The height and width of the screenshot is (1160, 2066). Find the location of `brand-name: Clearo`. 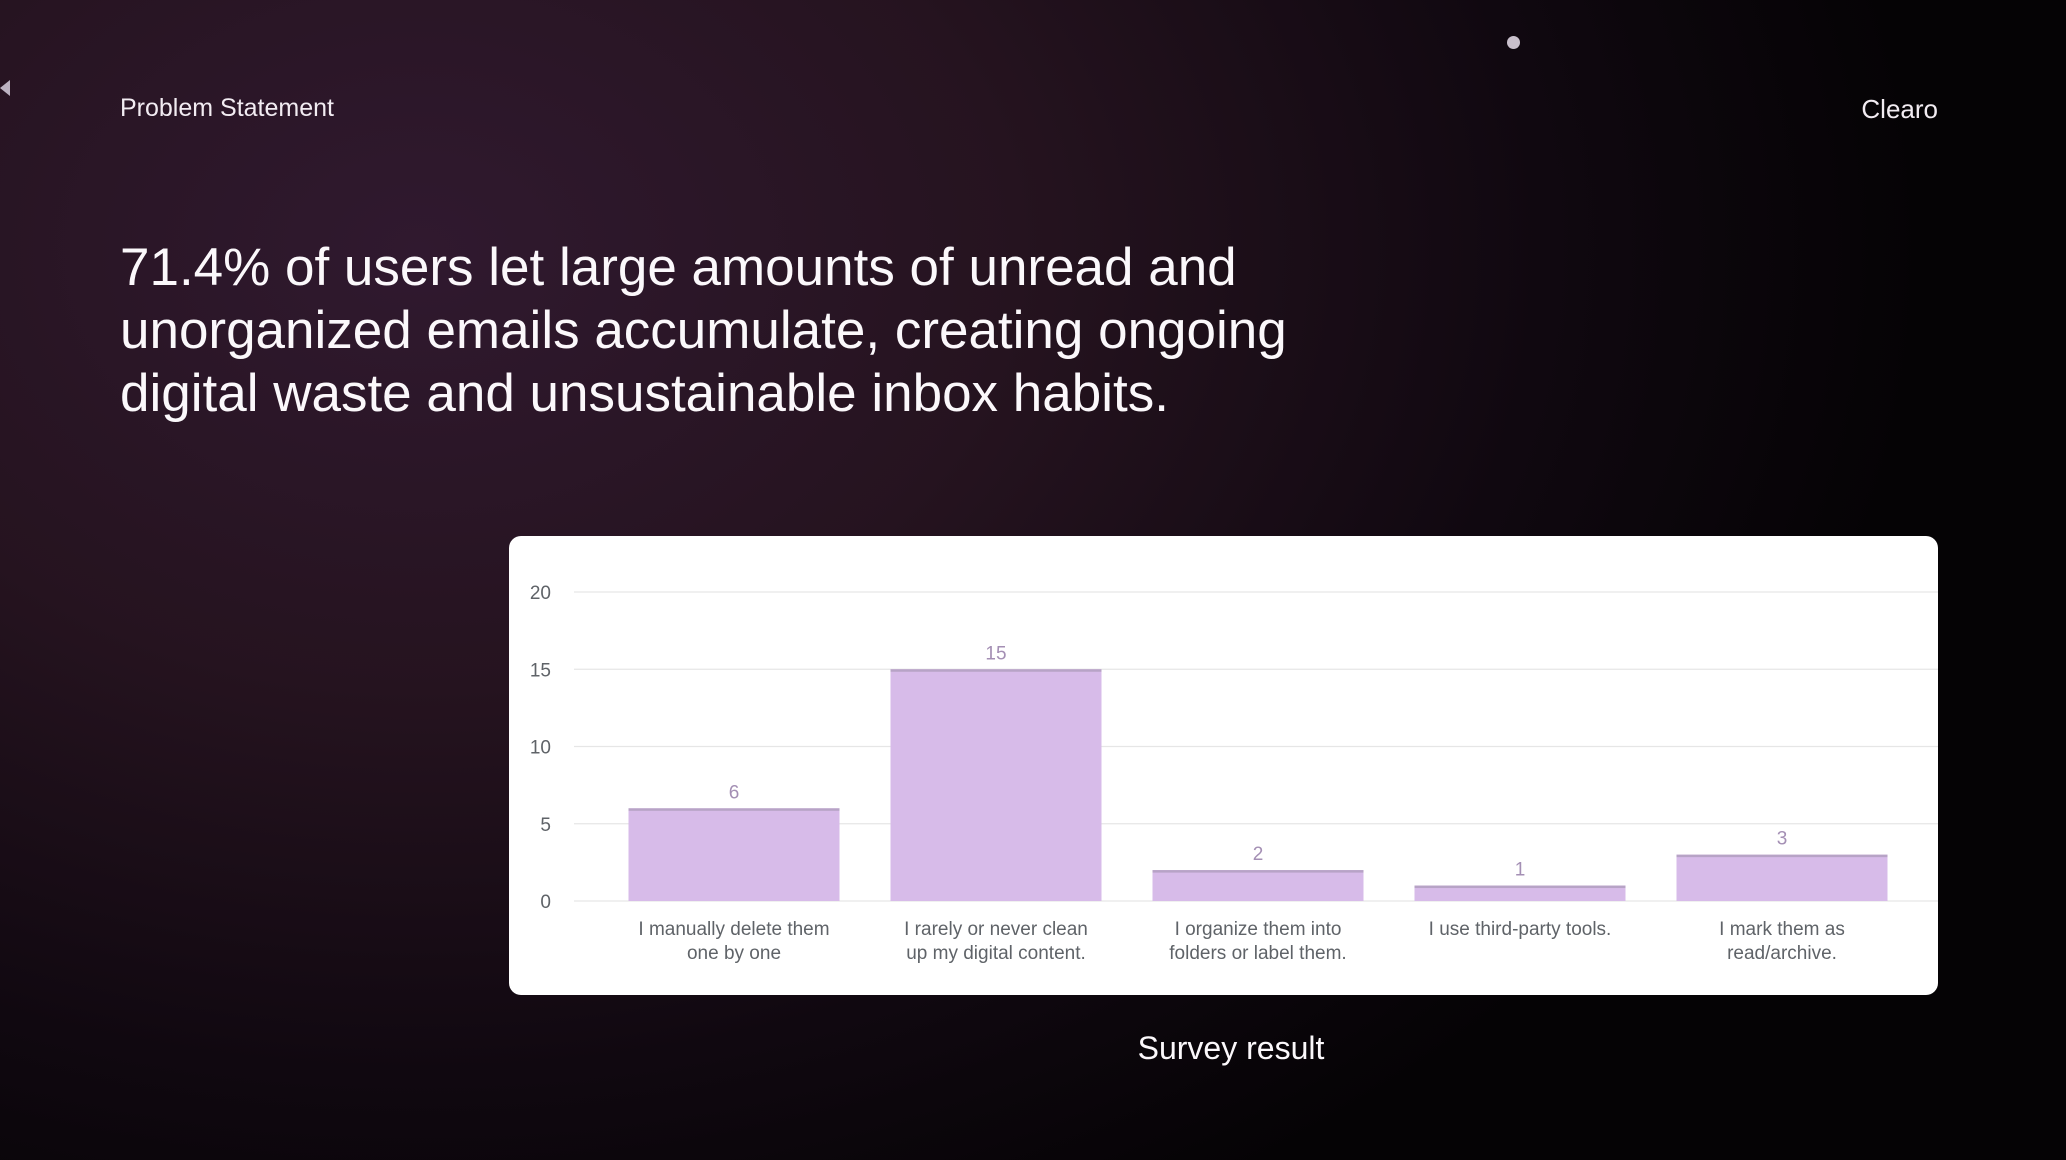

brand-name: Clearo is located at coordinates (1899, 109).